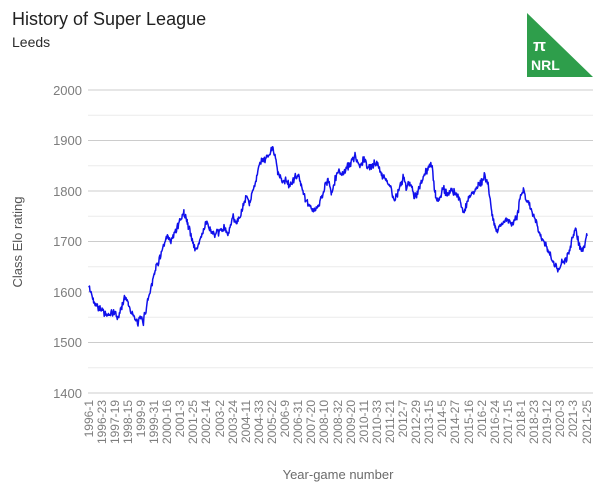  Describe the element at coordinates (539, 45) in the screenshot. I see `logo-pi-symbol: π` at that location.